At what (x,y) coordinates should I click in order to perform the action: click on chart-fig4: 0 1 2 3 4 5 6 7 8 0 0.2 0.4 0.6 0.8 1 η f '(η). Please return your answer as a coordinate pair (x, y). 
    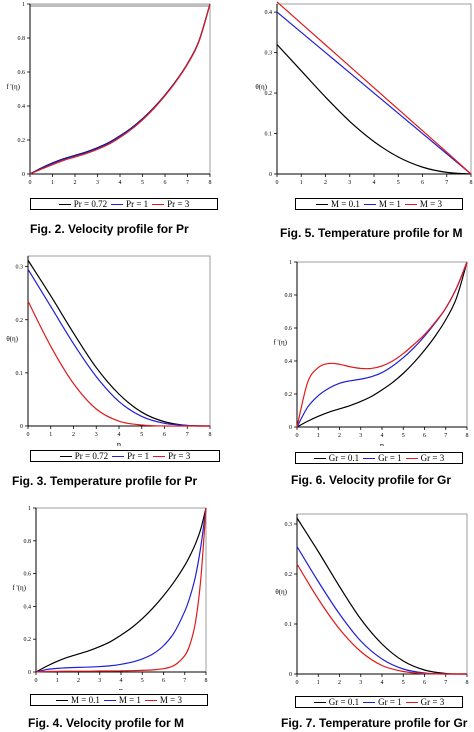
    Looking at the image, I should click on (110, 598).